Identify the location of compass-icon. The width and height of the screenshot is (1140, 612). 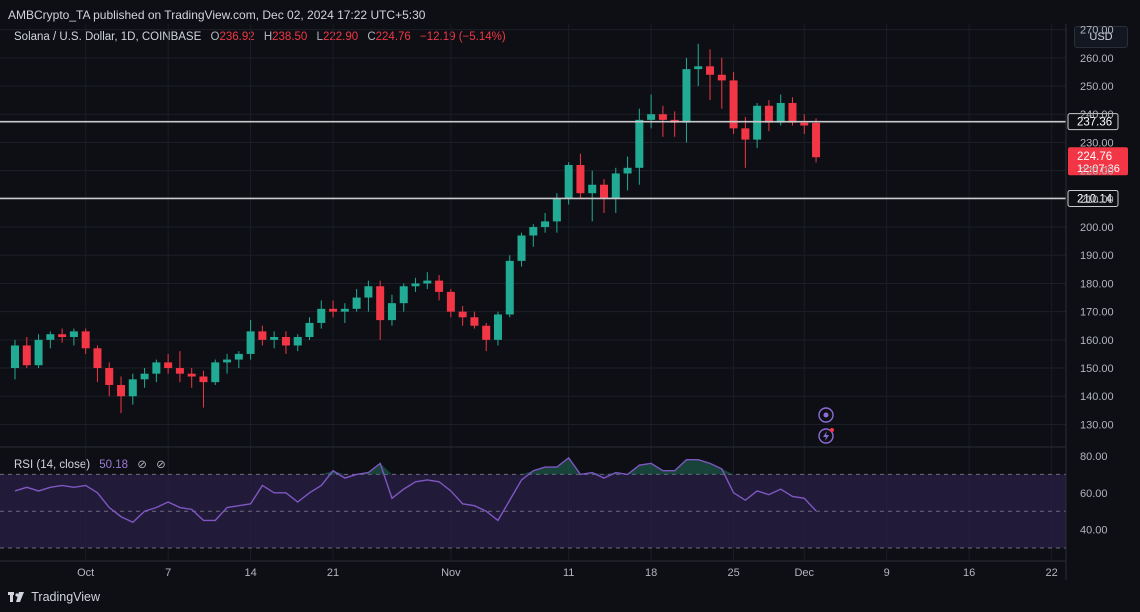
(826, 415).